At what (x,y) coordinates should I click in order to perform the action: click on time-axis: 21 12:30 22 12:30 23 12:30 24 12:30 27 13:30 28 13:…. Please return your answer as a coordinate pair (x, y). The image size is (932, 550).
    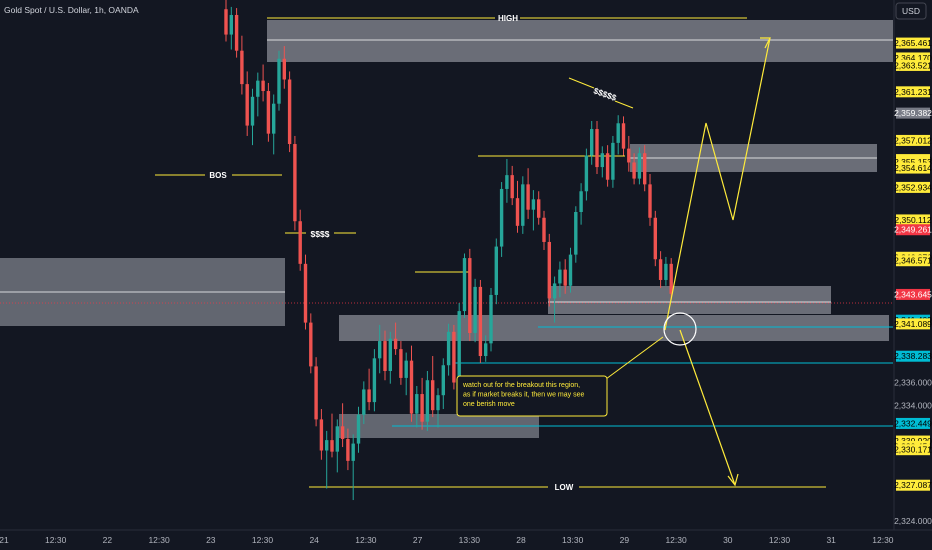
    Looking at the image, I should click on (447, 540).